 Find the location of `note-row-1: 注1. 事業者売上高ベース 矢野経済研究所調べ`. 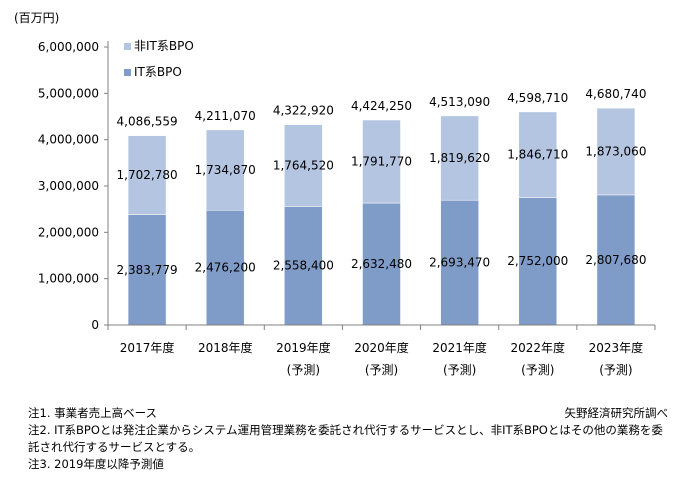

note-row-1: 注1. 事業者売上高ベース 矢野経済研究所調べ is located at coordinates (348, 413).